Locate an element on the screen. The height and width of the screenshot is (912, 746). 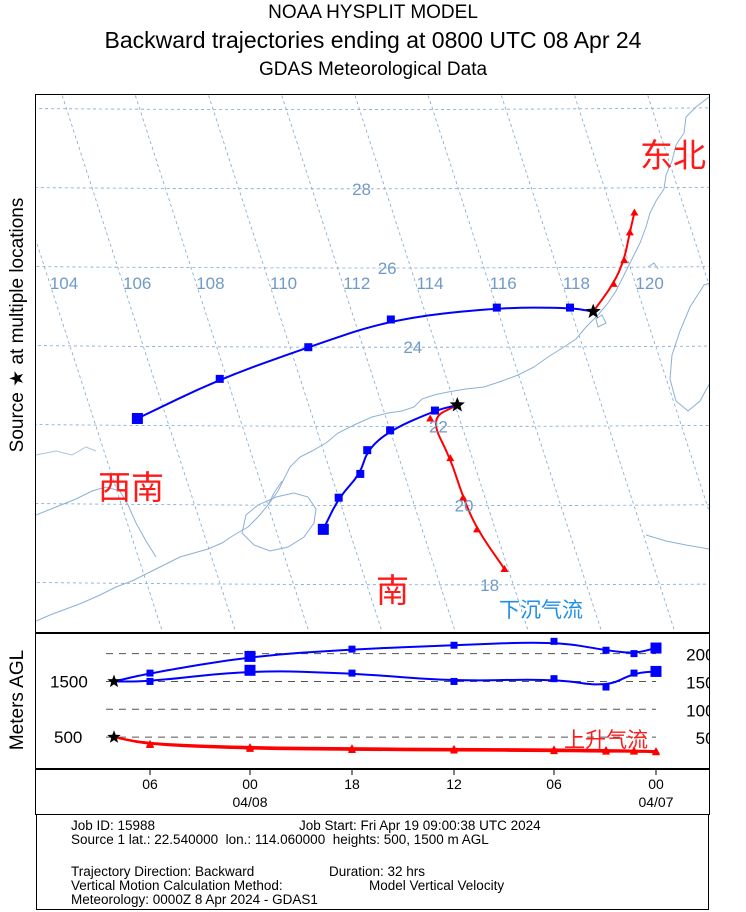
lon-label-108: 108 is located at coordinates (210, 283).